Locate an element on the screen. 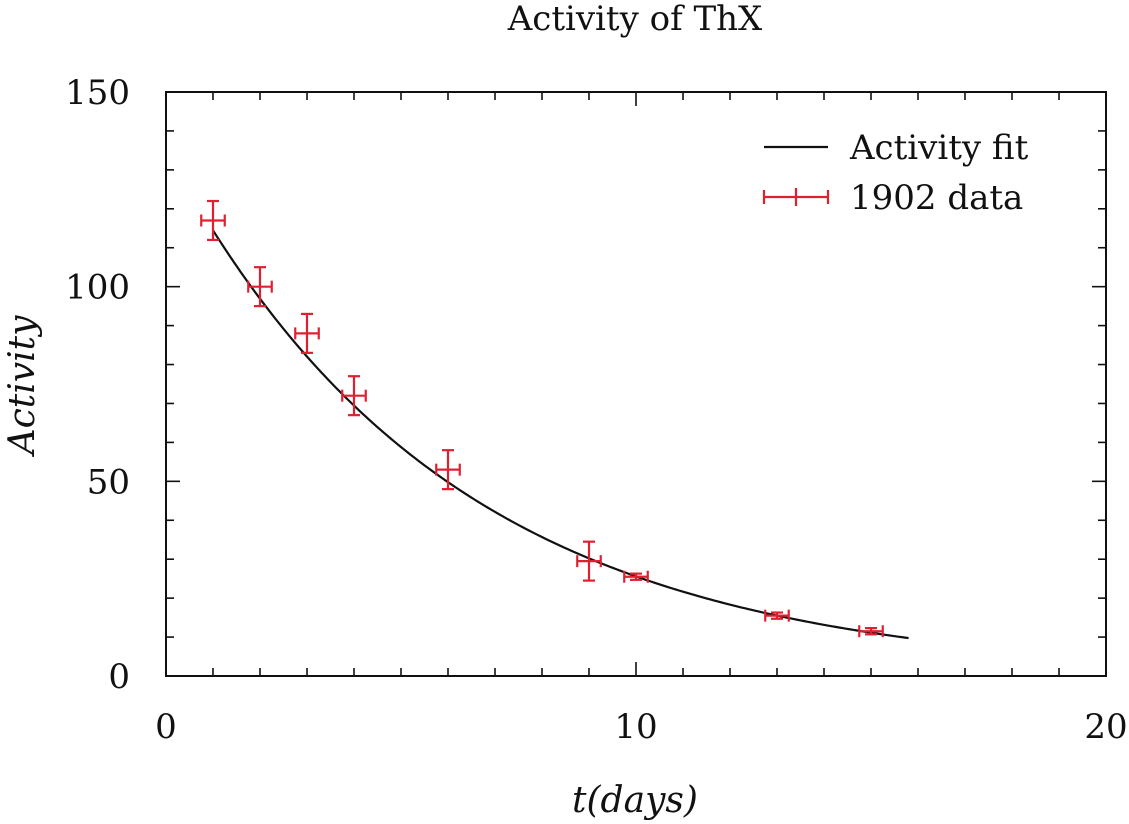 This screenshot has height=824, width=1129. legend-data-label: 1902 data is located at coordinates (936, 198).